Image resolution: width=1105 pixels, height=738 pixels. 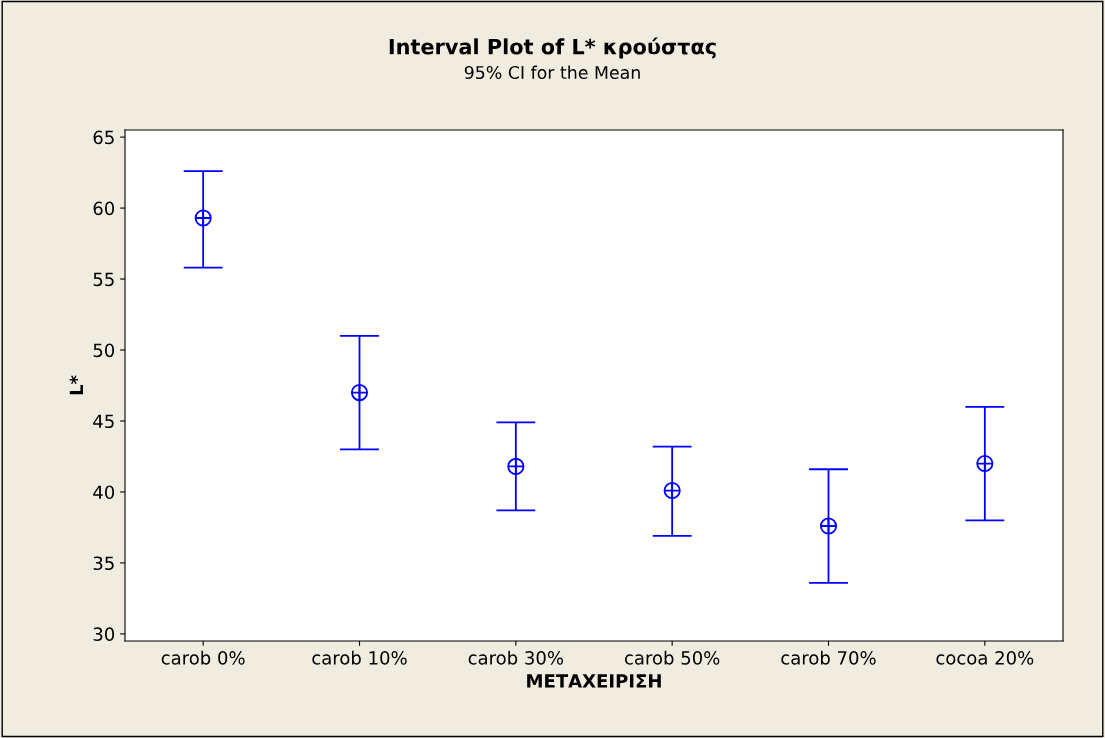 I want to click on y-tick-label: 65, so click(x=103, y=137).